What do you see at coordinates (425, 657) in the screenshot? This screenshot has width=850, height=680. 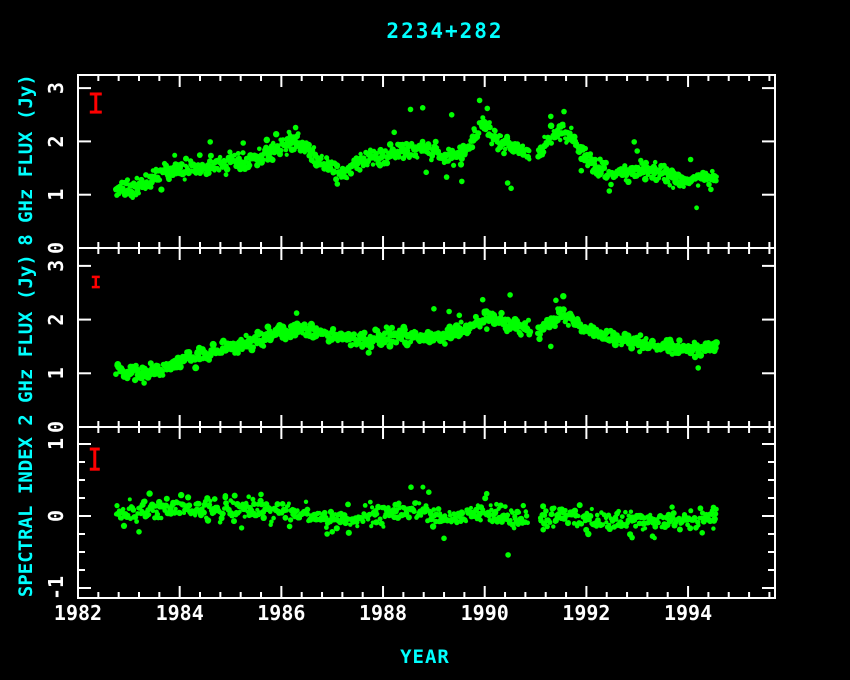 I see `x-axis-title: YEAR` at bounding box center [425, 657].